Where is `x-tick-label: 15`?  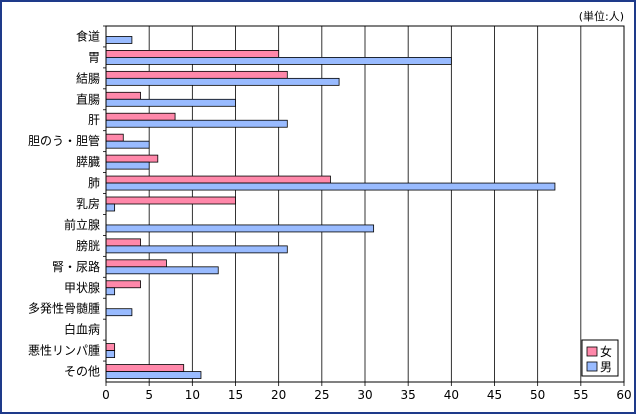 x-tick-label: 15 is located at coordinates (235, 395).